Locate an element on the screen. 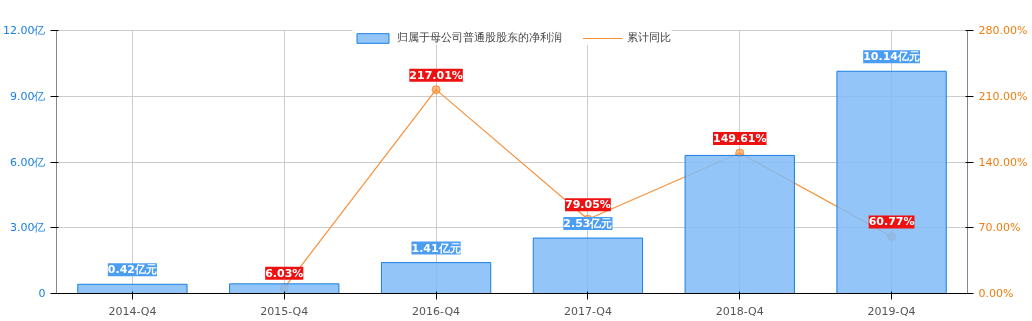 This screenshot has width=1032, height=321. data-label: 1.41亿元 is located at coordinates (436, 248).